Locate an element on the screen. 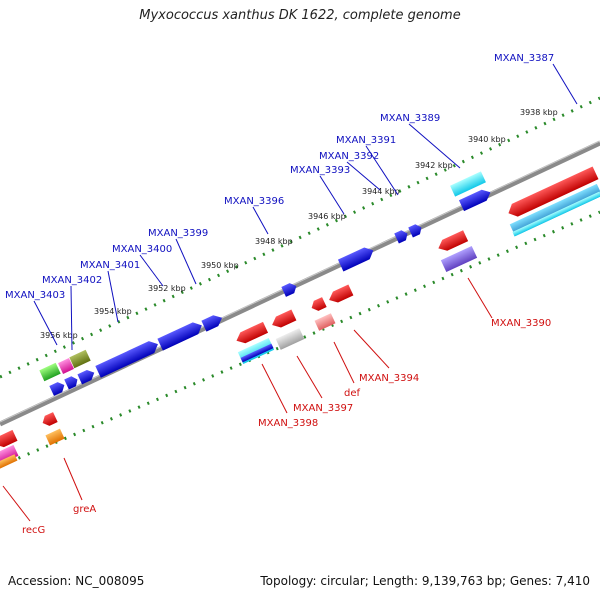 This screenshot has height=600, width=600. scale-tick-label: 3944 kbp is located at coordinates (381, 191).